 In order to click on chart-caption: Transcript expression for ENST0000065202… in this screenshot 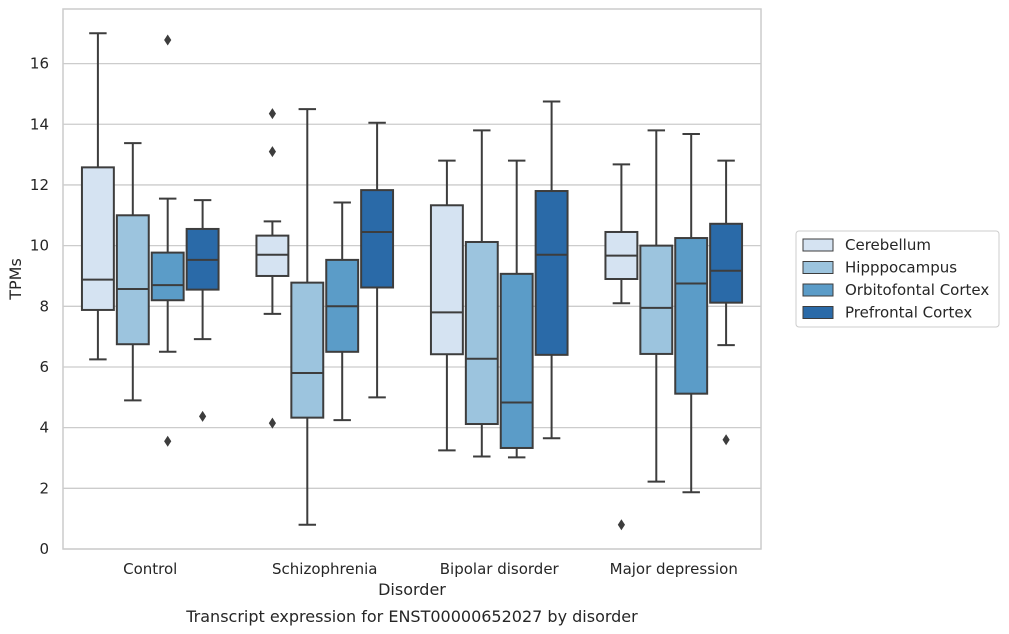, I will do `click(411, 616)`.